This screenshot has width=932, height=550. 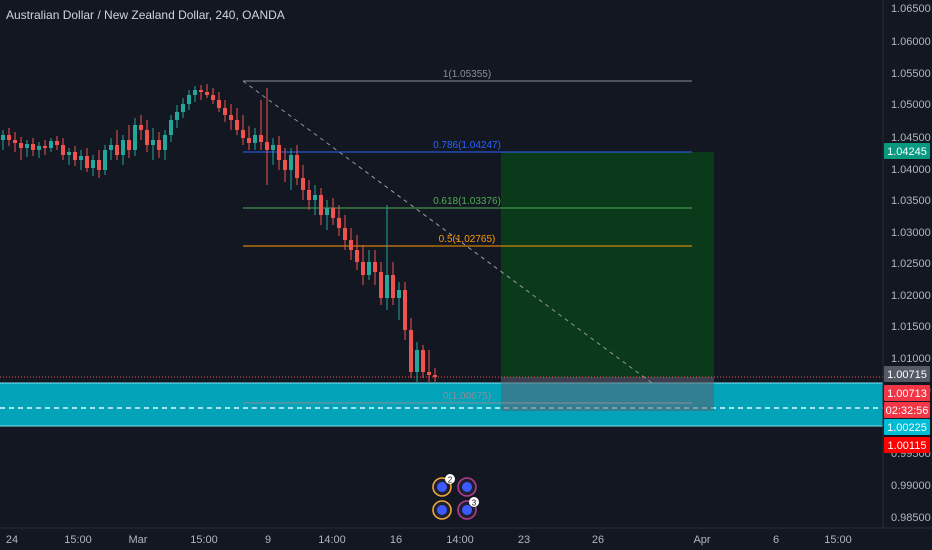 I want to click on price-tag: 02:32:56, so click(x=907, y=410).